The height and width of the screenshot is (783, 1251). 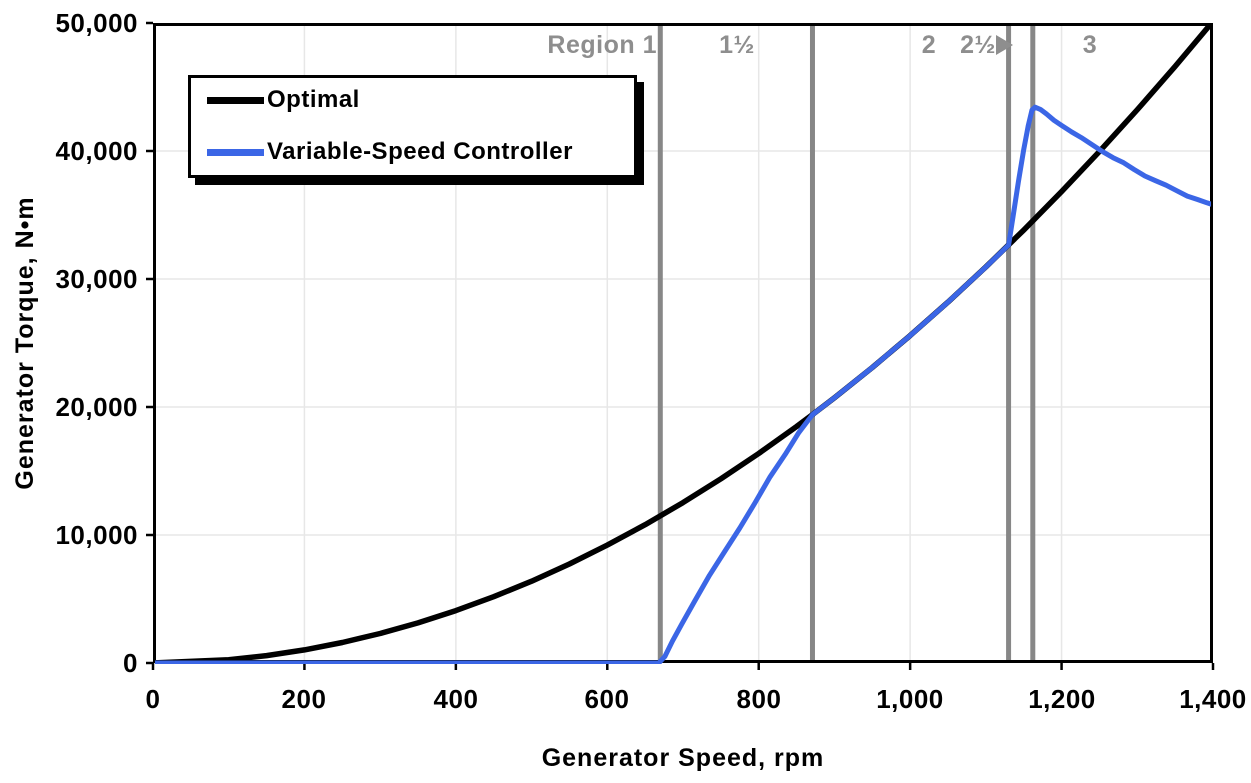 What do you see at coordinates (313, 99) in the screenshot?
I see `legend-label-optimal: Optimal` at bounding box center [313, 99].